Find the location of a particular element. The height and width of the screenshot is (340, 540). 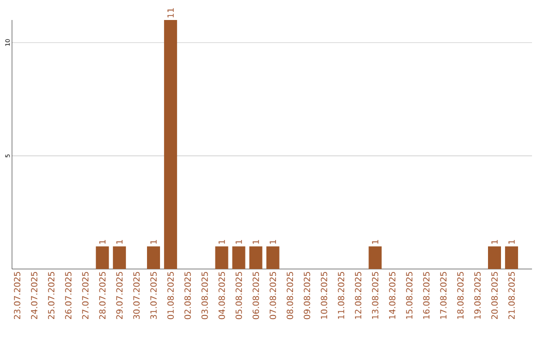

x-tick-label: 15.08.2025 is located at coordinates (409, 295).